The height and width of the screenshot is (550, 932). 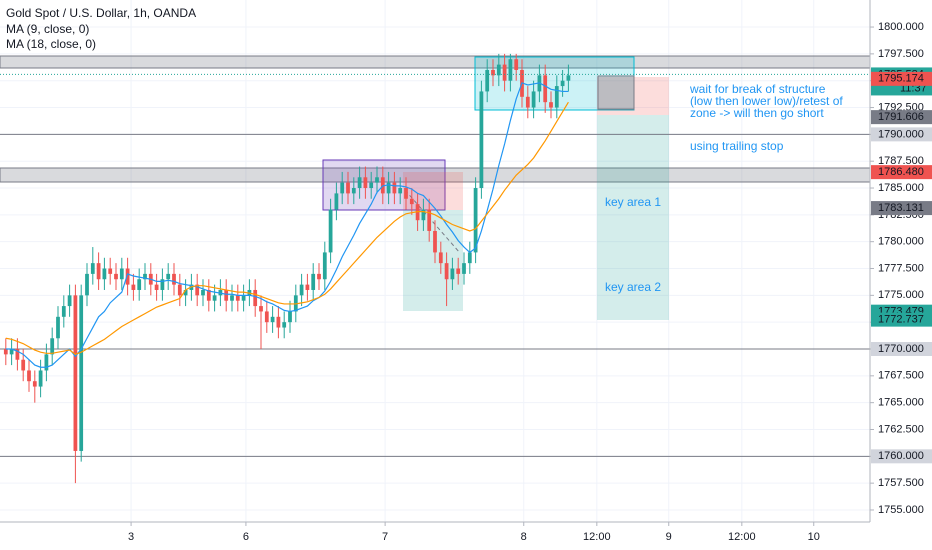 I want to click on annotation: (low then lower low)/retest of, so click(x=766, y=101).